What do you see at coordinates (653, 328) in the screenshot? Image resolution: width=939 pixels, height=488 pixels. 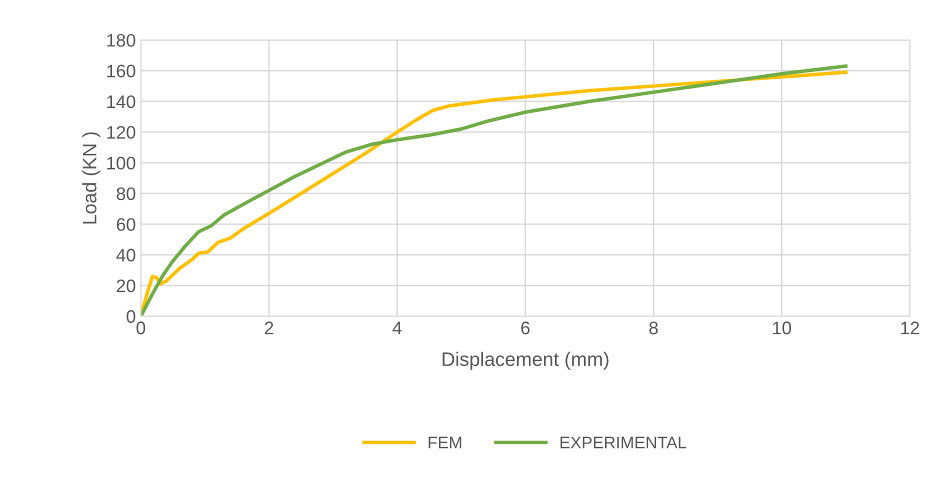 I see `x-tick-label: 8` at bounding box center [653, 328].